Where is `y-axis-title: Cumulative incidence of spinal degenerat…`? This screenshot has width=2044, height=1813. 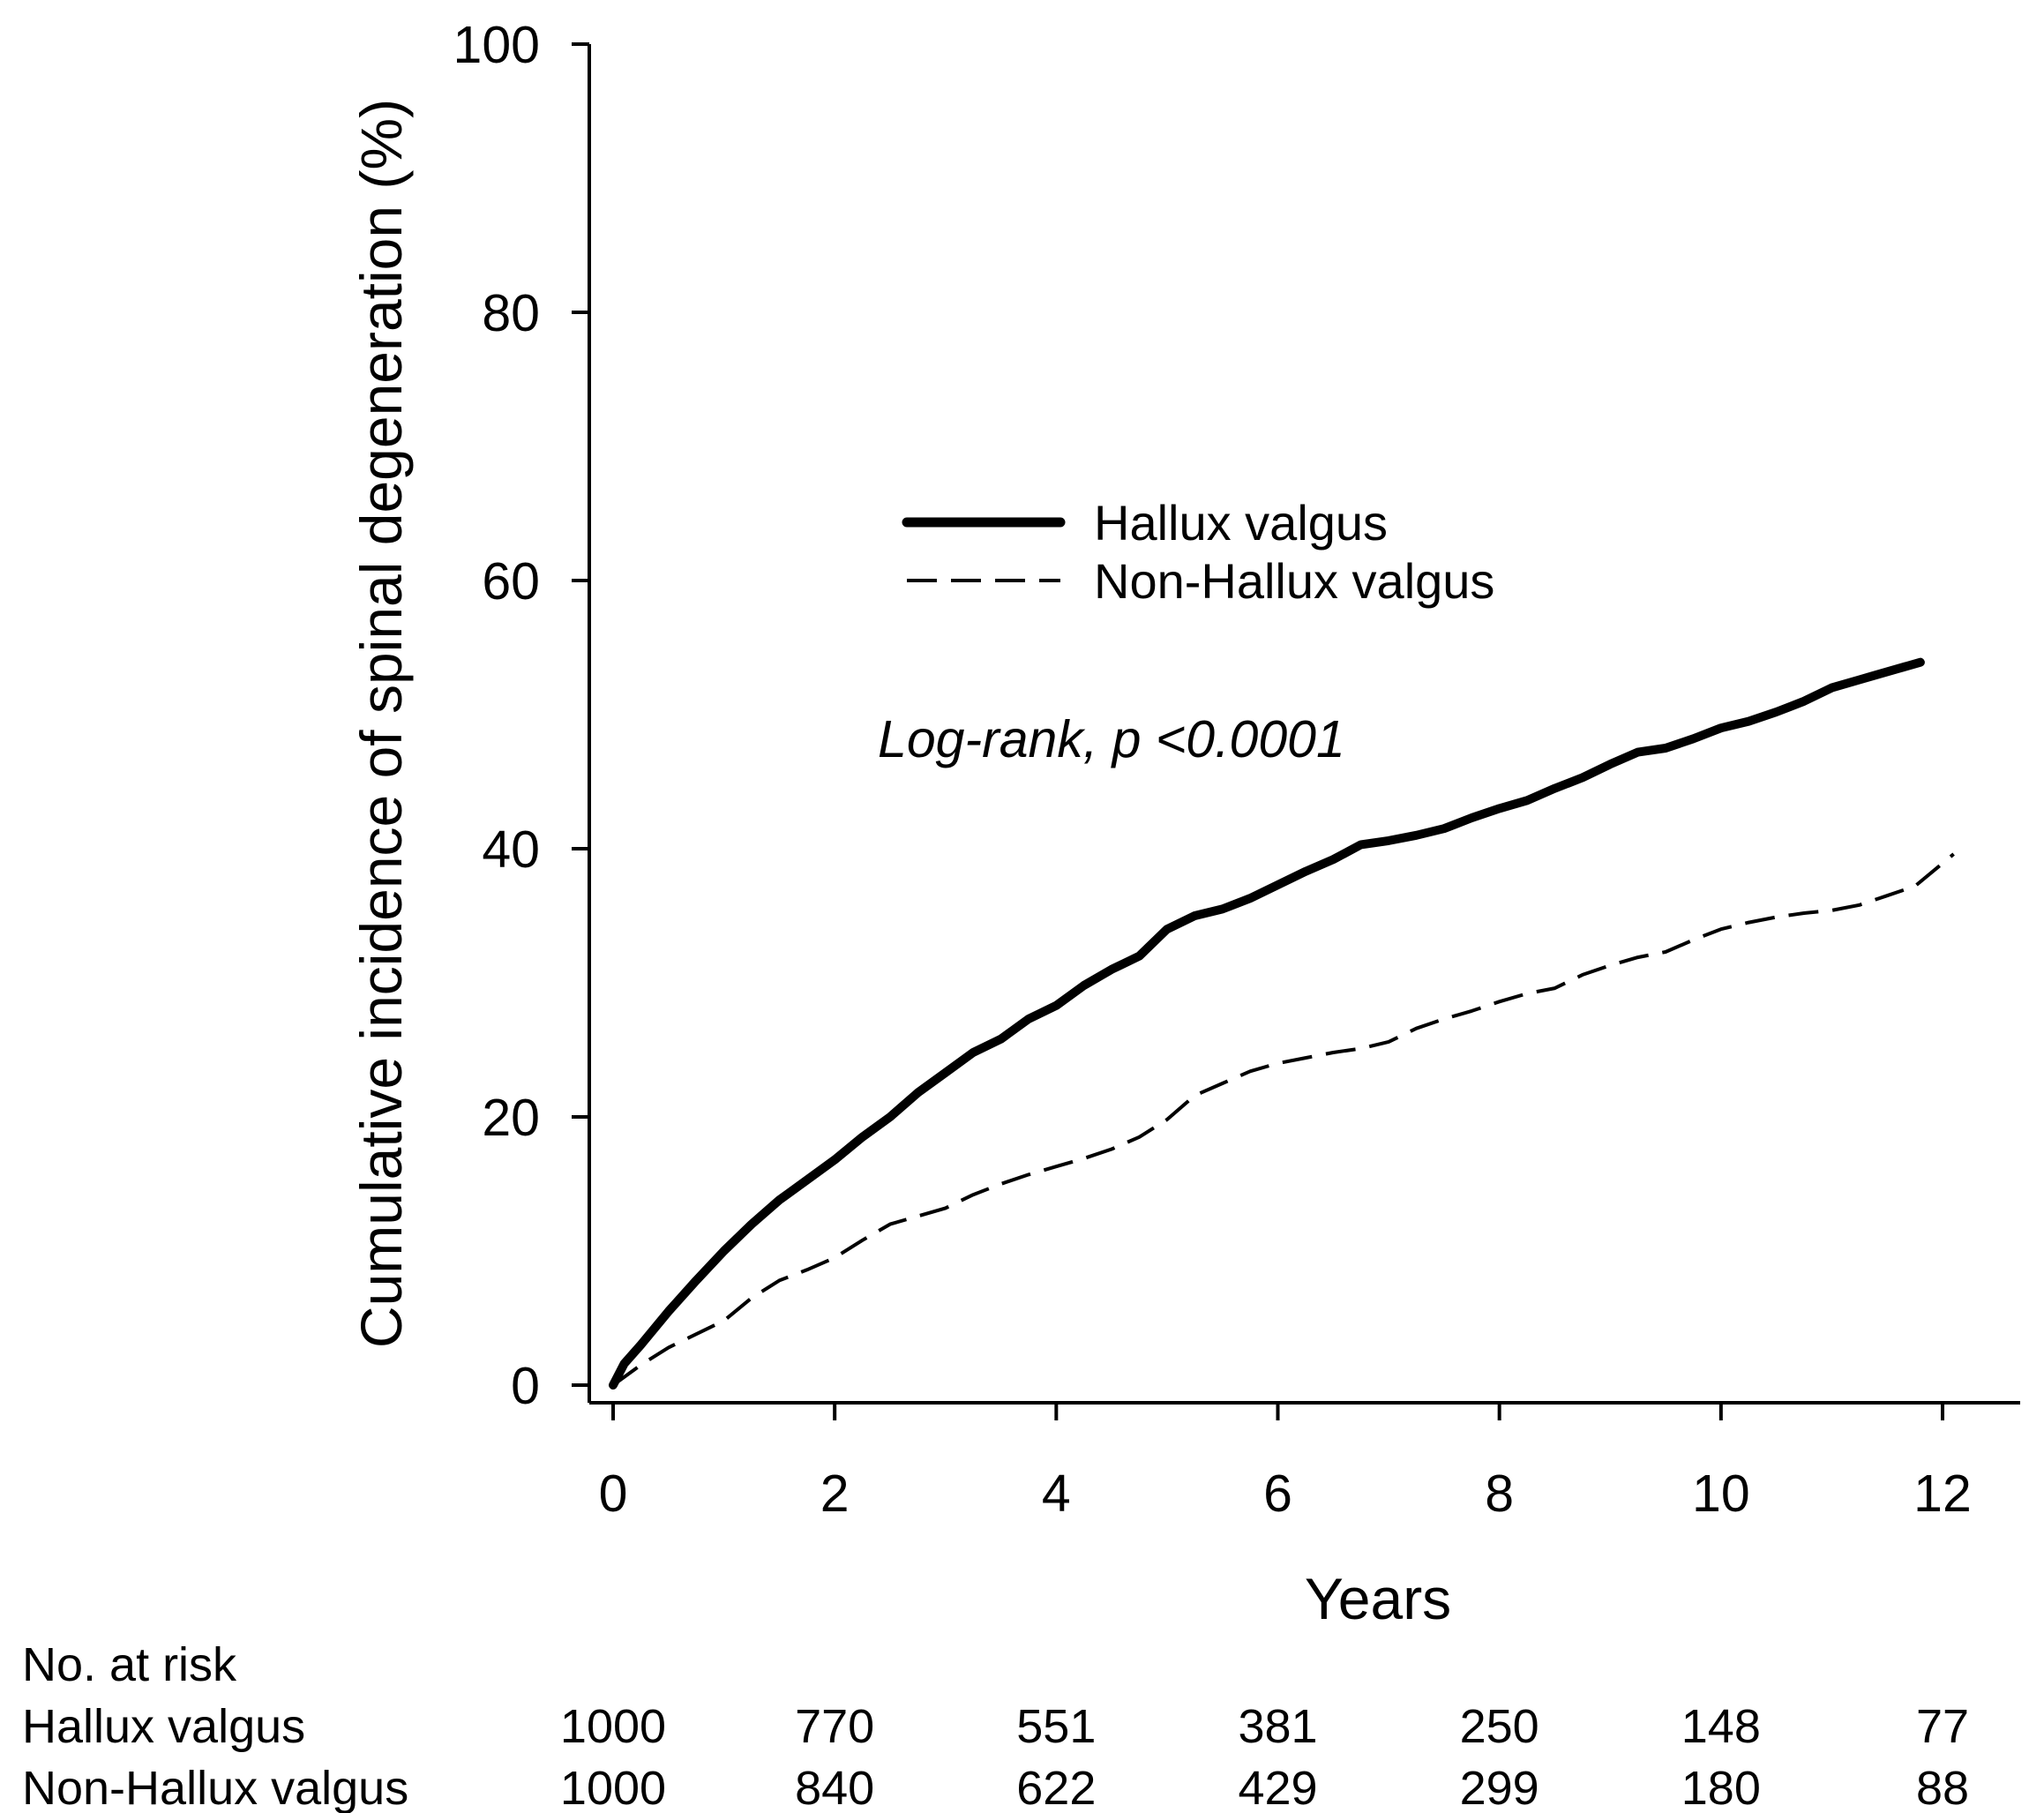 y-axis-title: Cumulative incidence of spinal degenerat… is located at coordinates (381, 723).